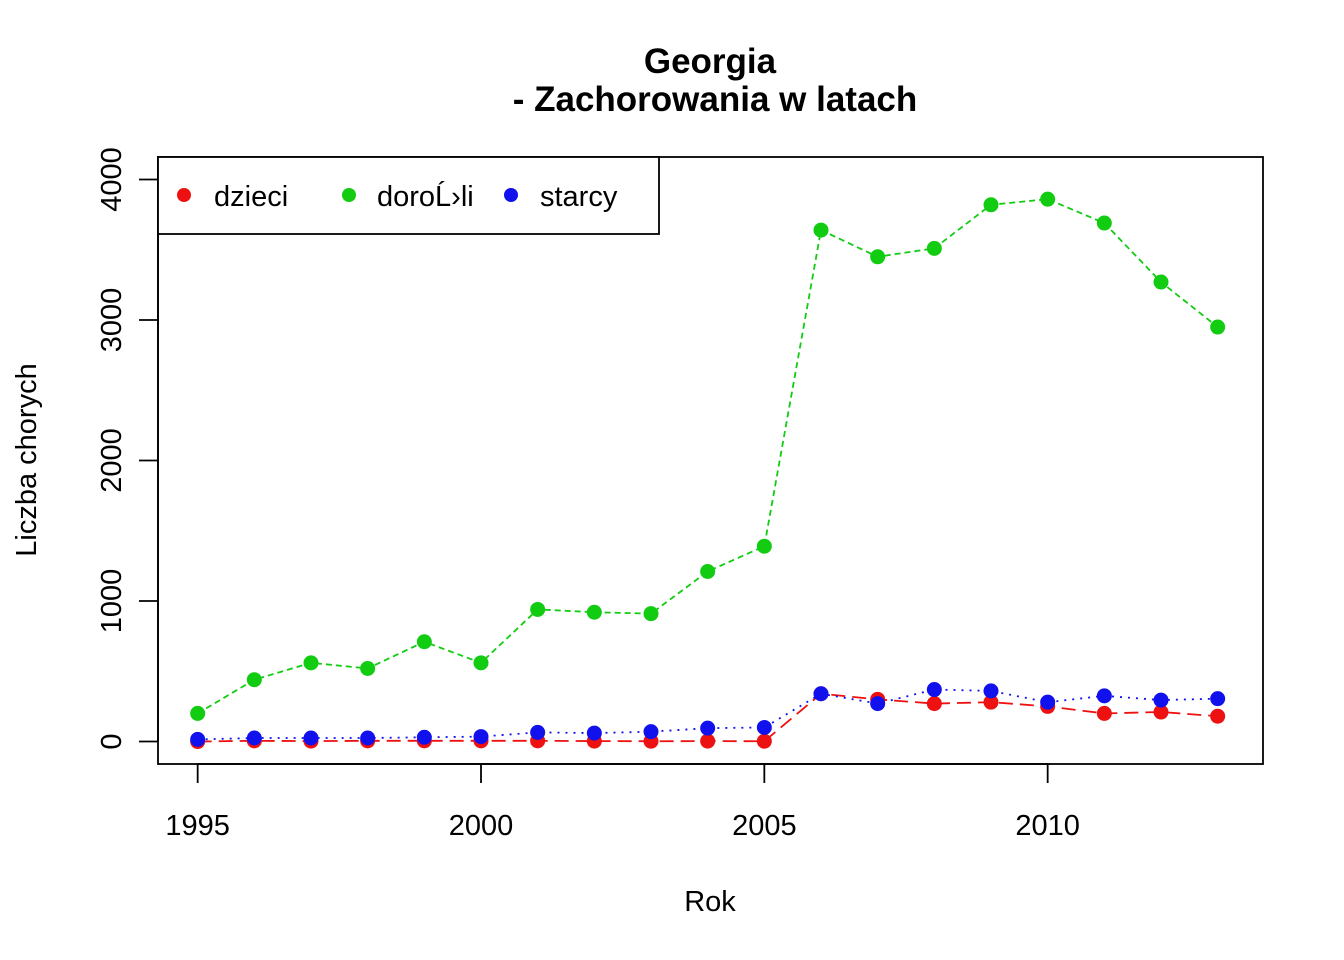 The width and height of the screenshot is (1344, 960). What do you see at coordinates (579, 197) in the screenshot?
I see `legend-label-starcy: starcy` at bounding box center [579, 197].